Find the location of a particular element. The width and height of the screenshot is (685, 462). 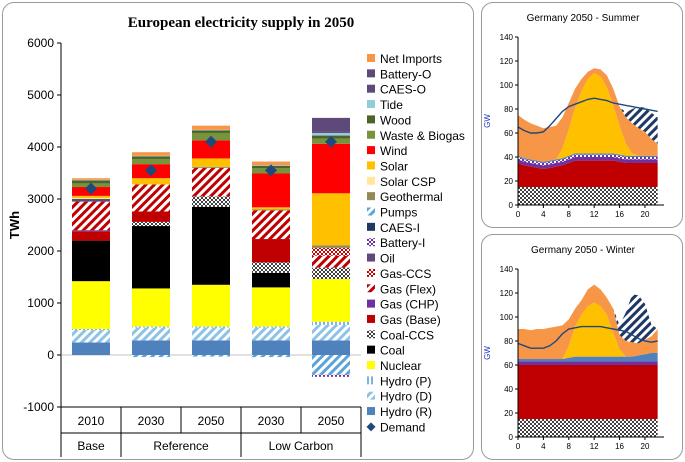

legend-label-geothermal: Geothermal is located at coordinates (411, 197).